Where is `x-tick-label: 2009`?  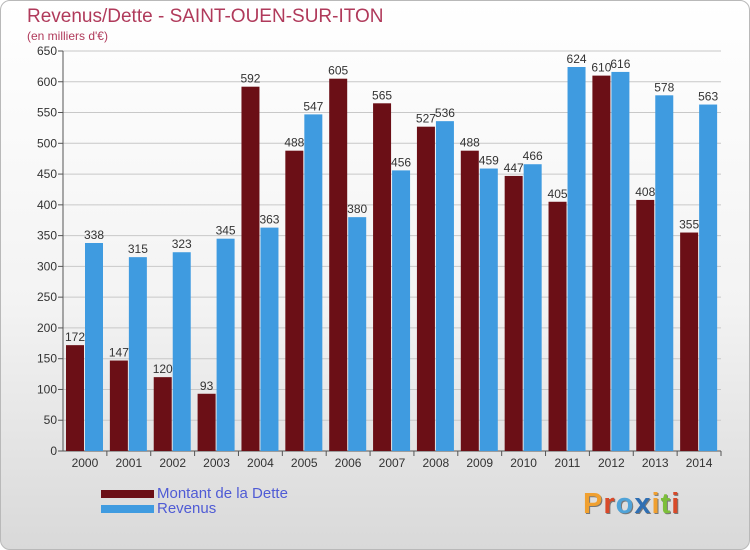 x-tick-label: 2009 is located at coordinates (479, 463).